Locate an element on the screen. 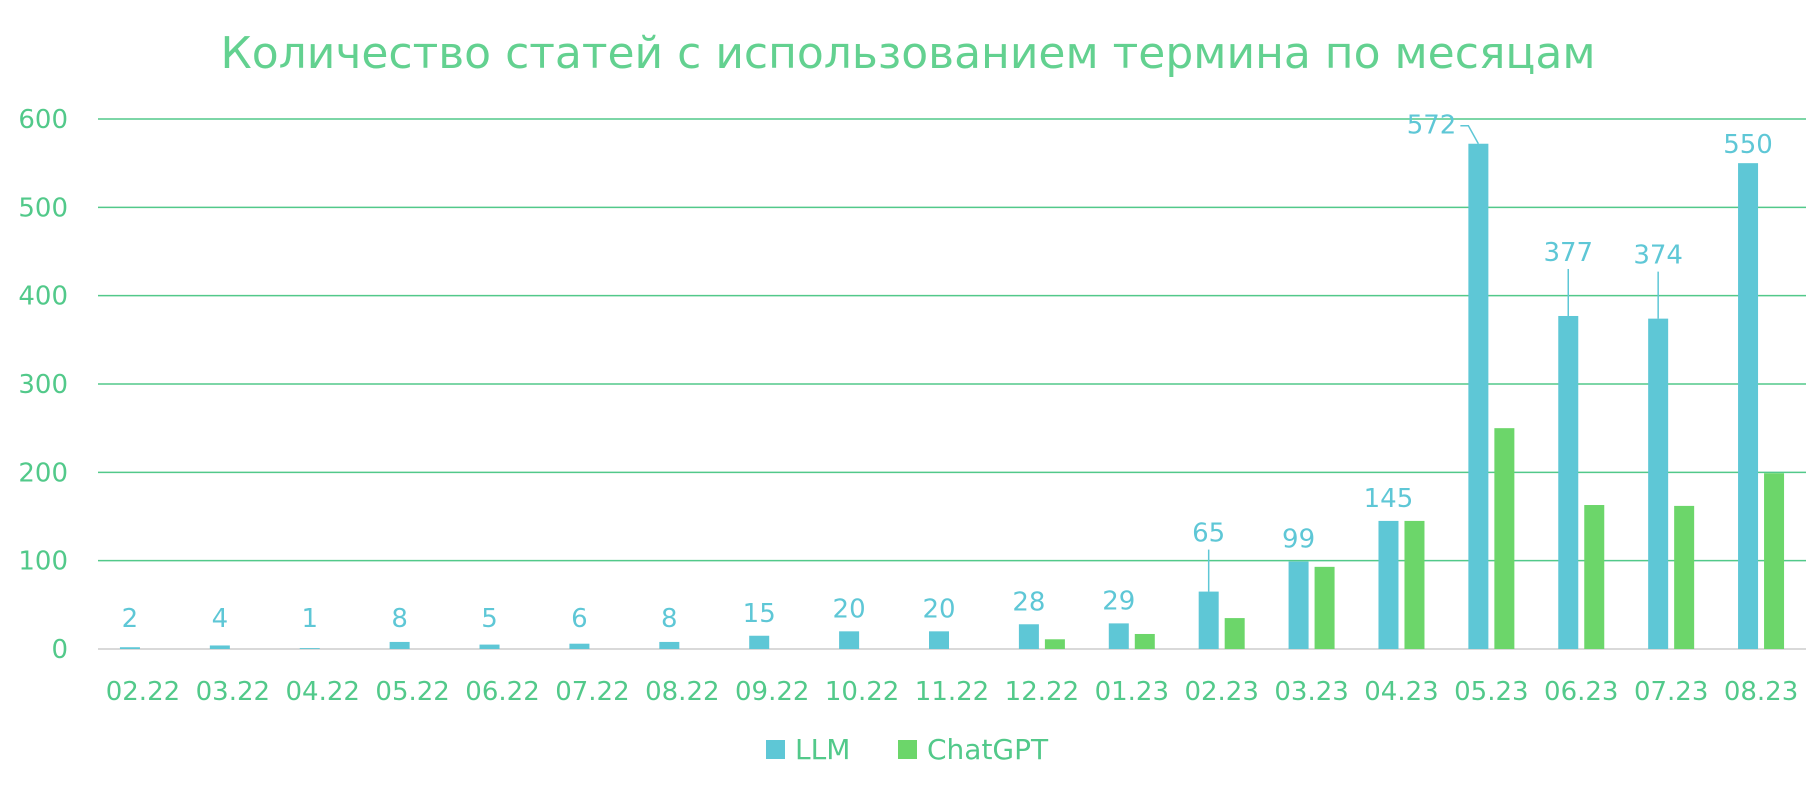 The image size is (1816, 789). bar-llm-06.22 is located at coordinates (489, 646).